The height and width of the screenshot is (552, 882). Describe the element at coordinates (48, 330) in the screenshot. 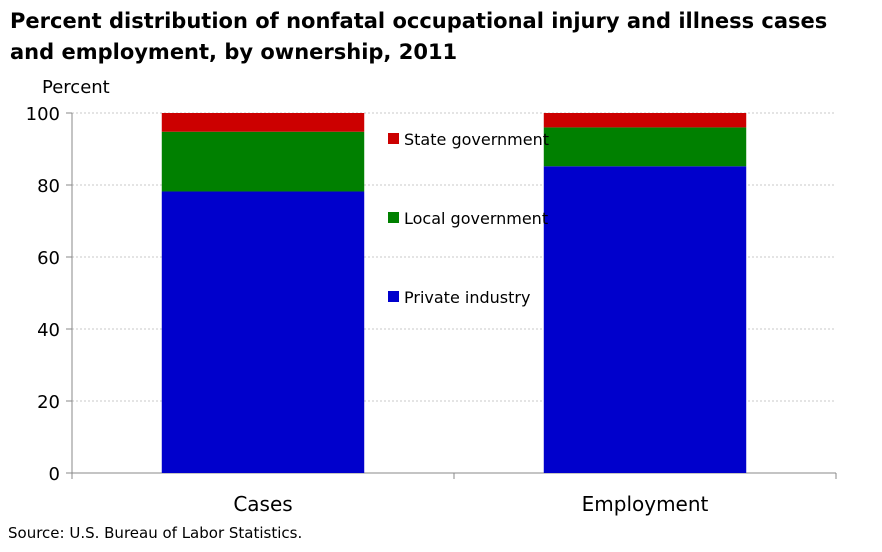

I see `y-tick-label: 40` at that location.